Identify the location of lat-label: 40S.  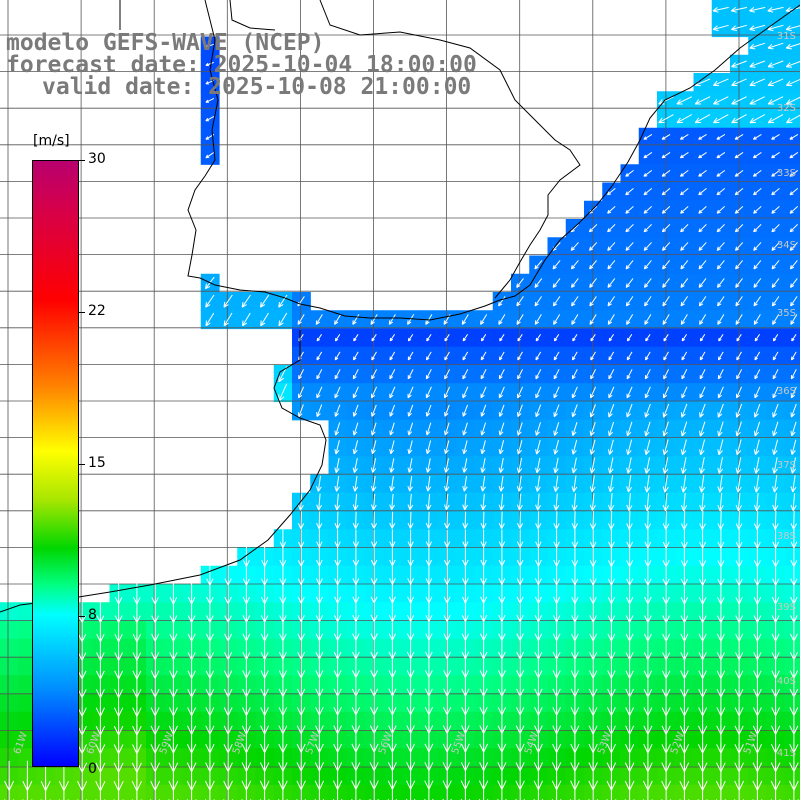
(786, 681).